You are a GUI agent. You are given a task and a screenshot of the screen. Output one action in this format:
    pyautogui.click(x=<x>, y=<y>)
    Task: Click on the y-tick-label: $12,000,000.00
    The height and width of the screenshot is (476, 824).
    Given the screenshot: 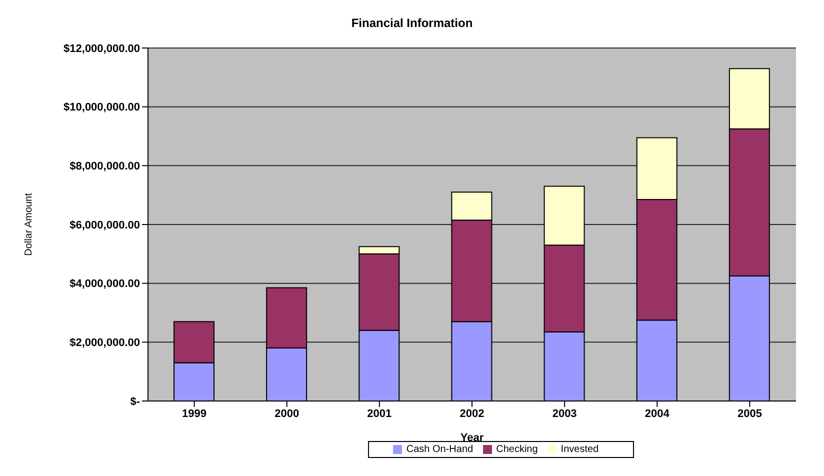 What is the action you would take?
    pyautogui.click(x=102, y=48)
    